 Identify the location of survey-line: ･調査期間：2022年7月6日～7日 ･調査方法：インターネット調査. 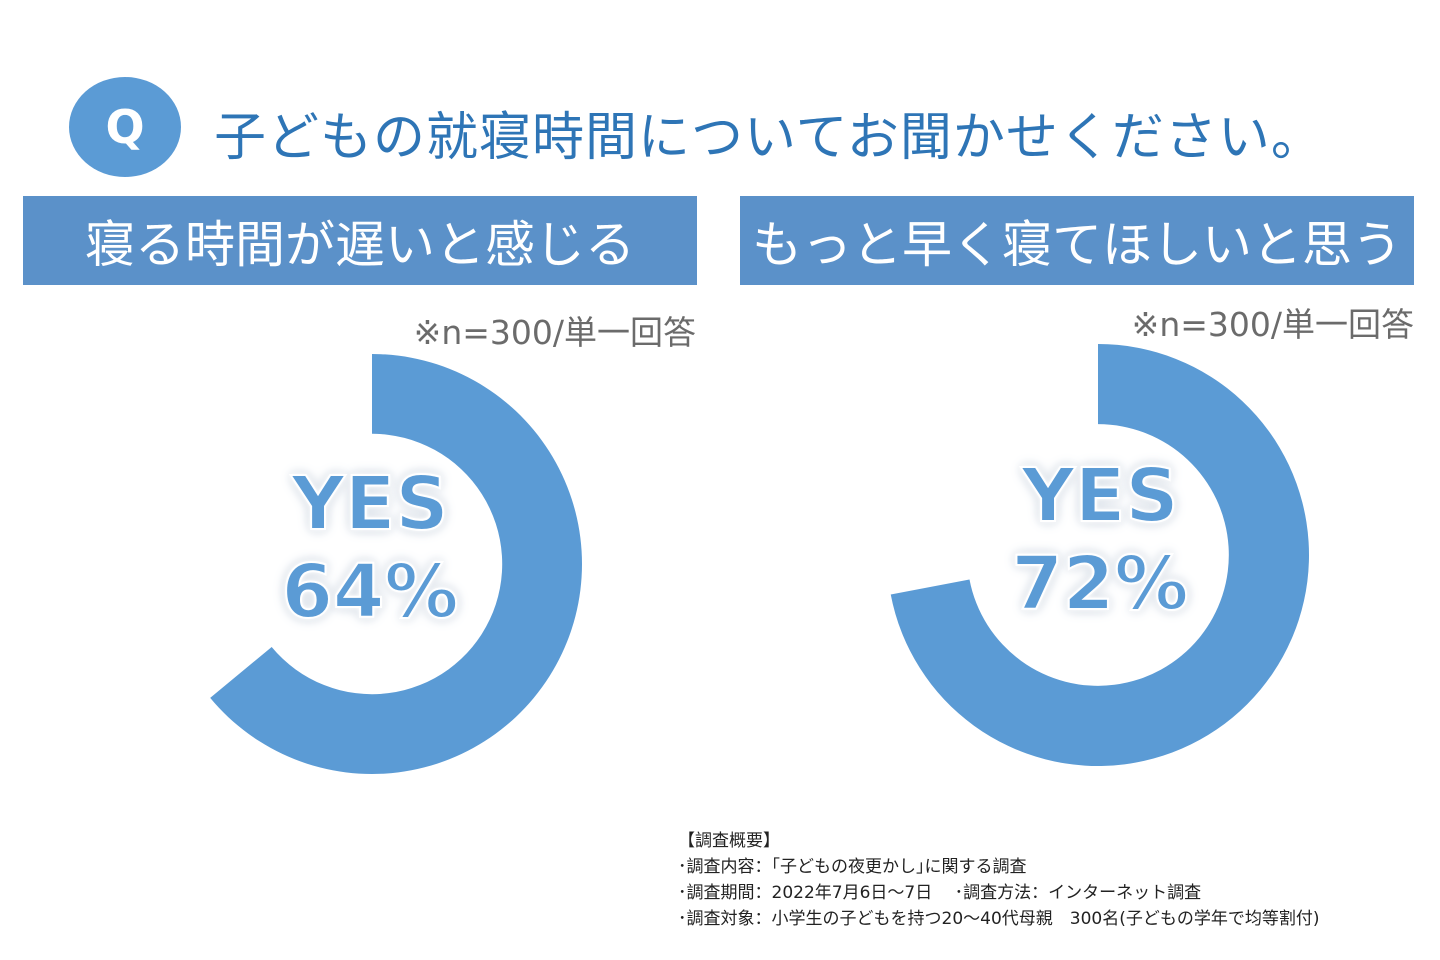
(940, 893).